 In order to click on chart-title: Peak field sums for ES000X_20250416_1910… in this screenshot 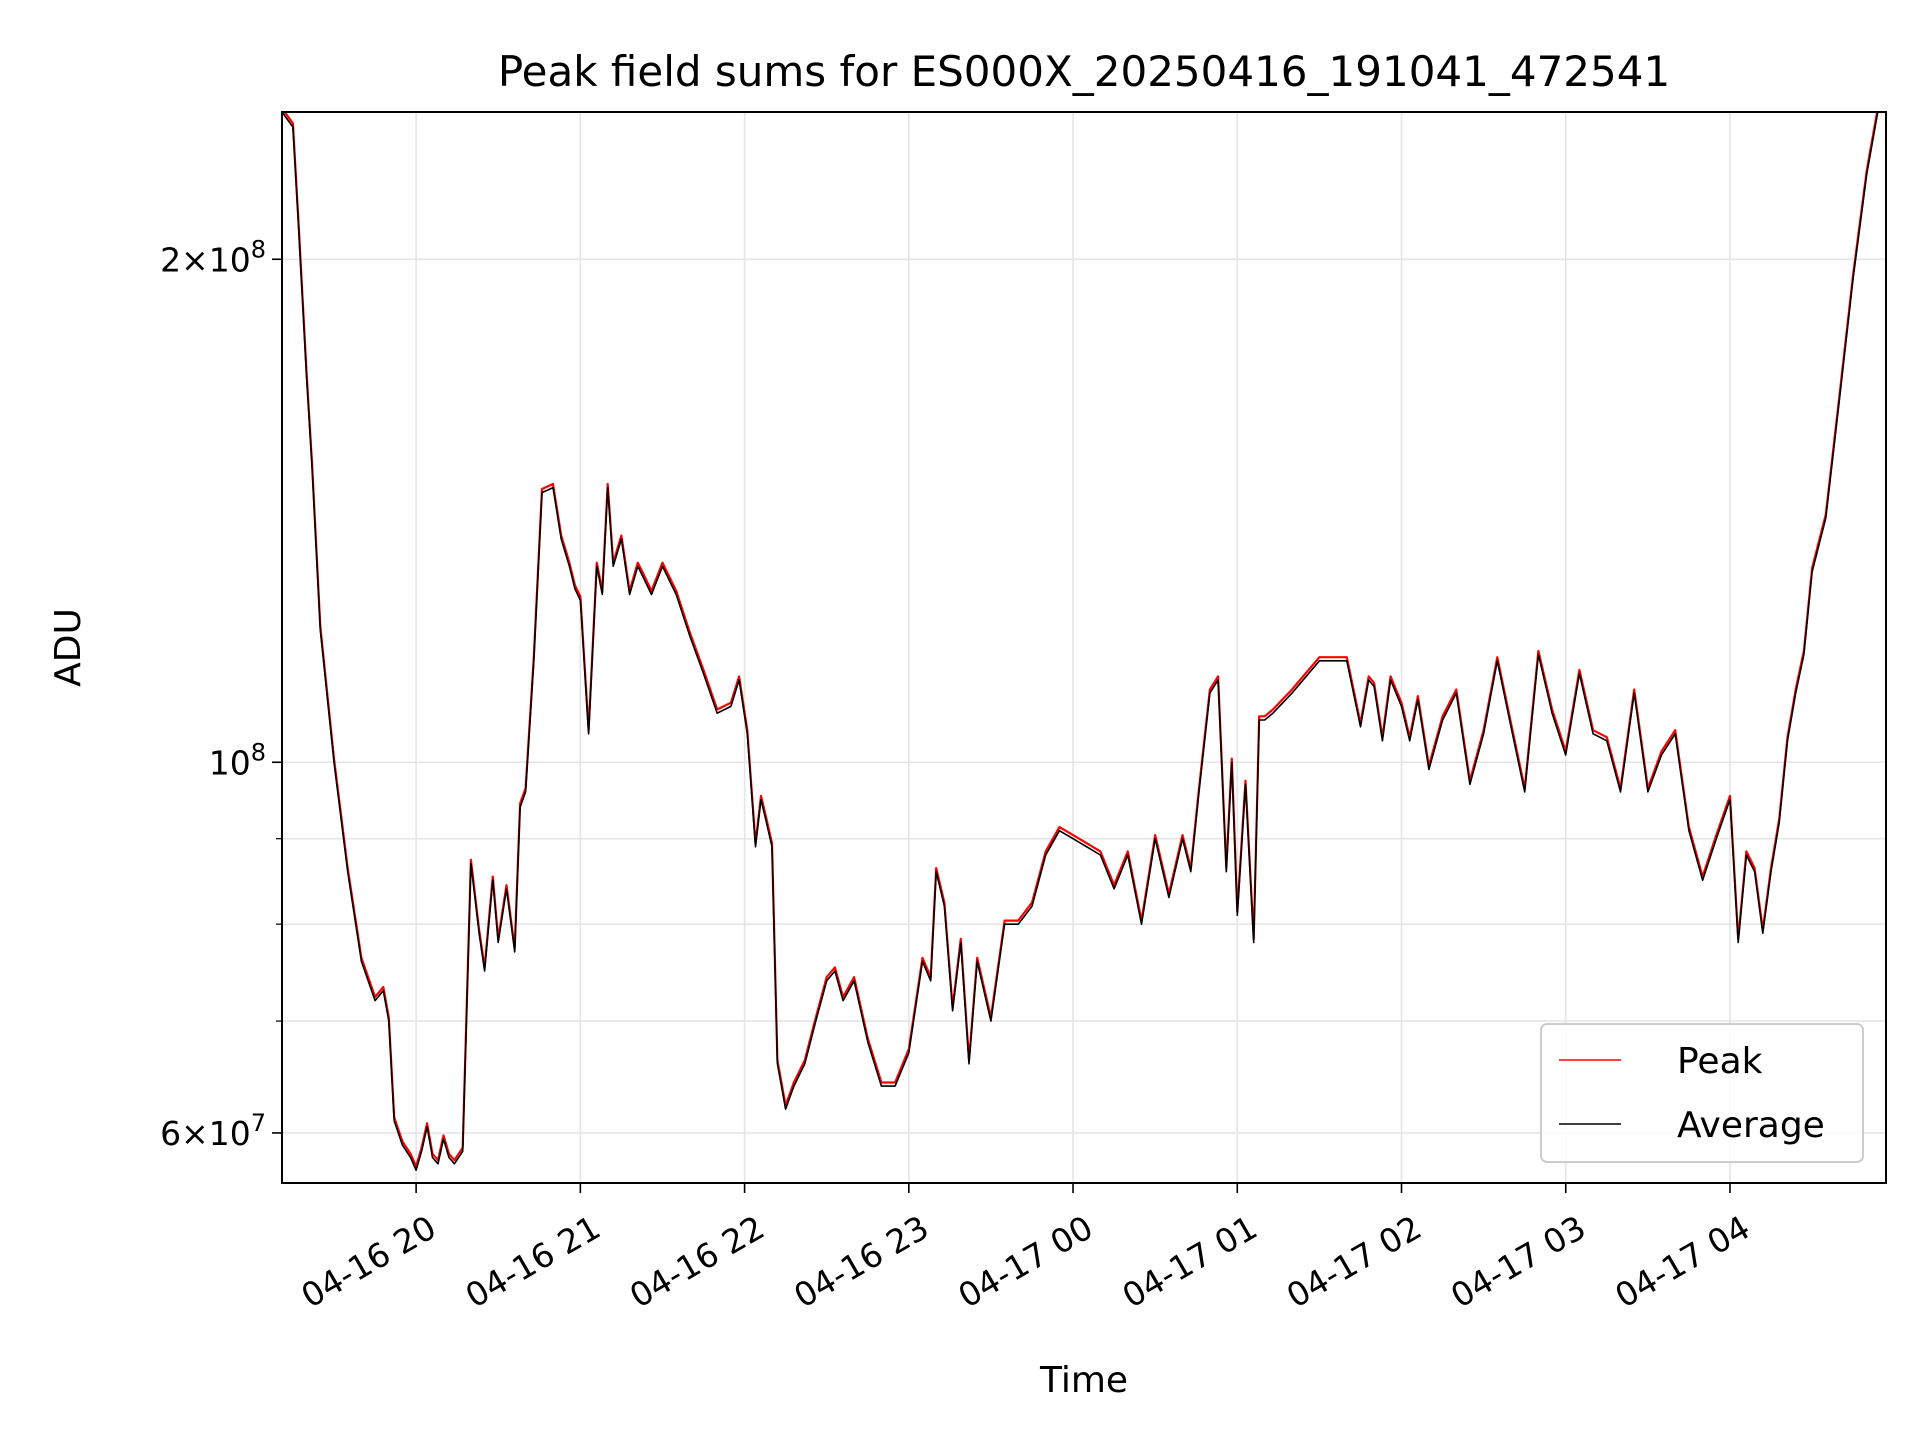, I will do `click(1084, 71)`.